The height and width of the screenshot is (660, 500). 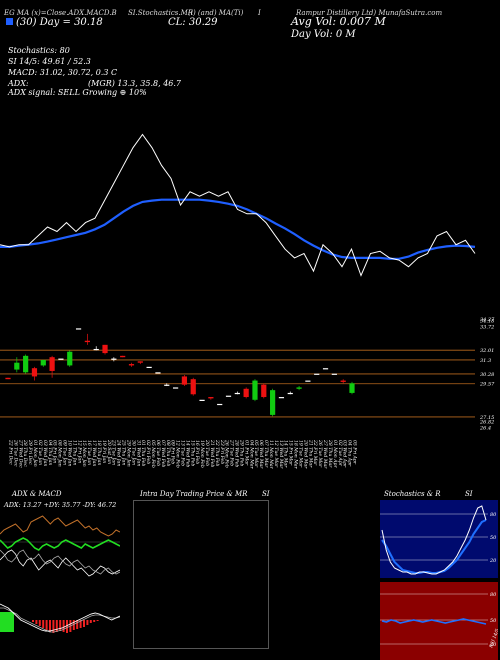 I want to click on date-label-32: 08 Thu Feb, so click(x=168, y=453).